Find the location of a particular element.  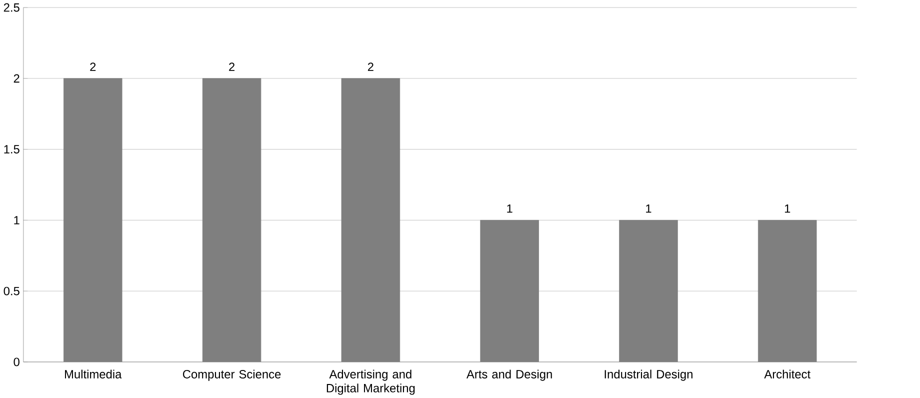

x-tick-label: Multimedia is located at coordinates (93, 374).